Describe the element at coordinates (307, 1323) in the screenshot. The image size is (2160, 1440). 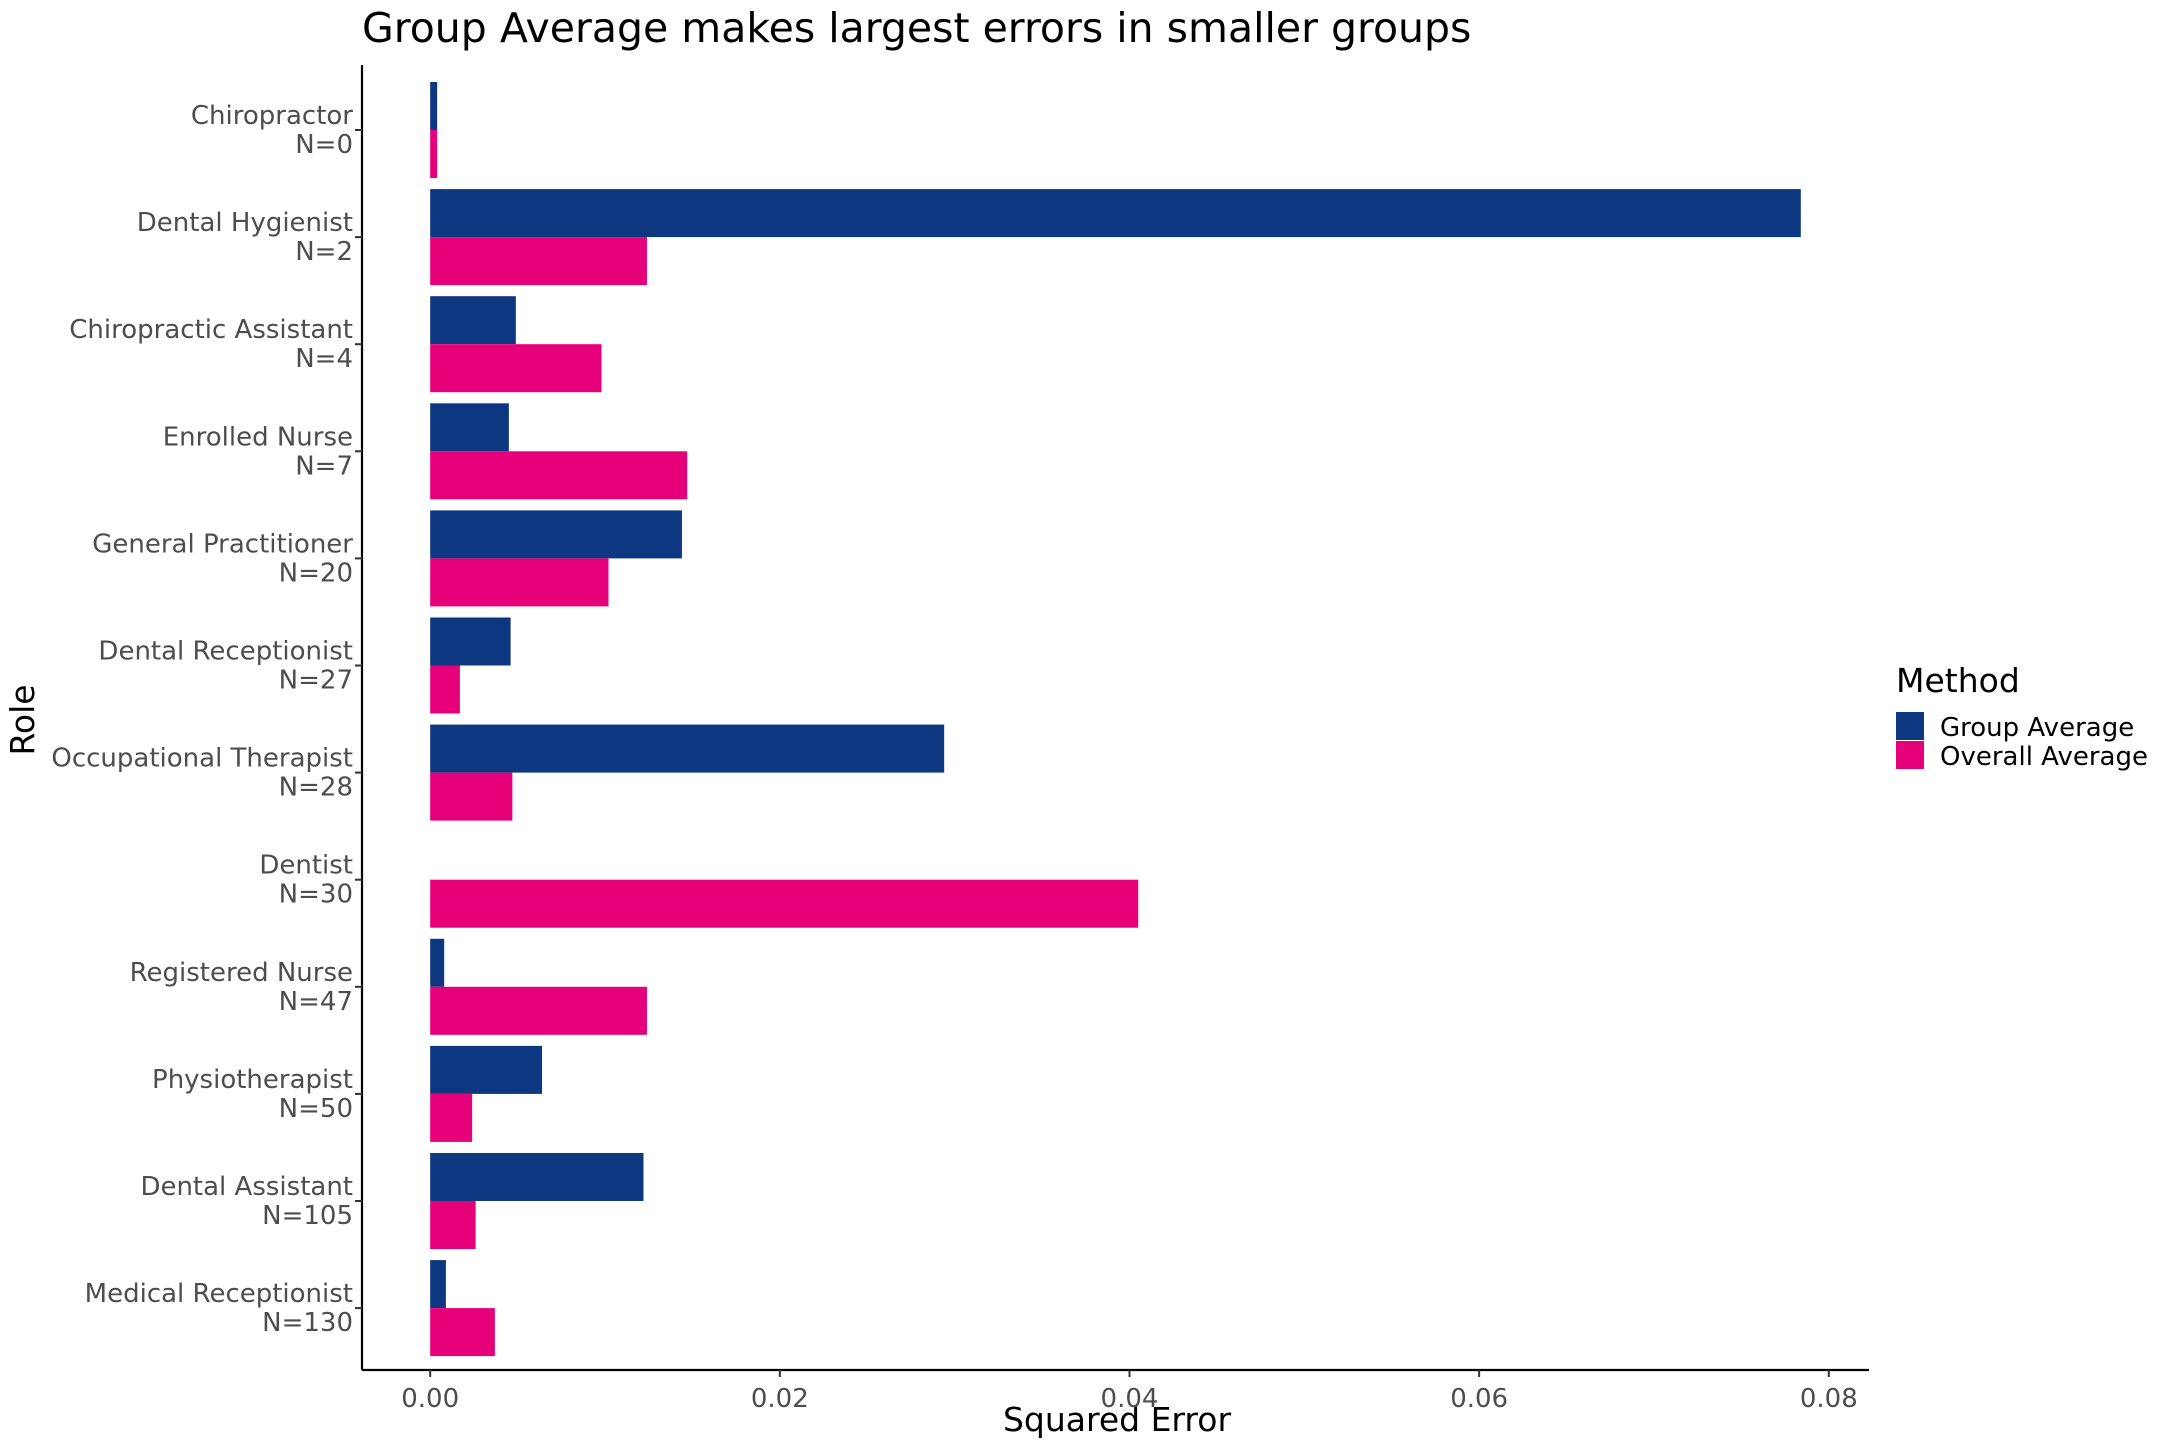
I see `y-tick-label-count: N=130` at that location.